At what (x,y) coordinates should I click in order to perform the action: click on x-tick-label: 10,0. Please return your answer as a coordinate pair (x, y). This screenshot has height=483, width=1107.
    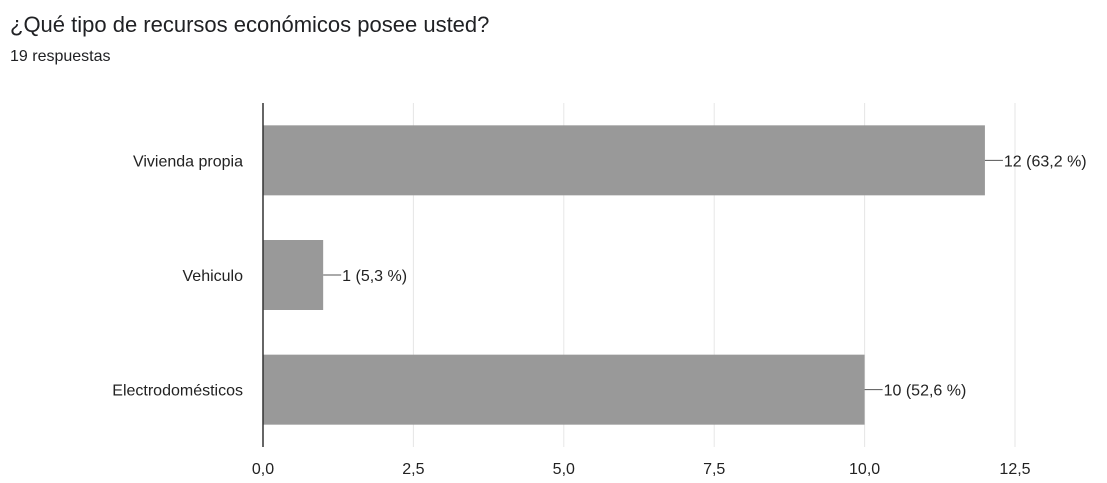
    Looking at the image, I should click on (864, 469).